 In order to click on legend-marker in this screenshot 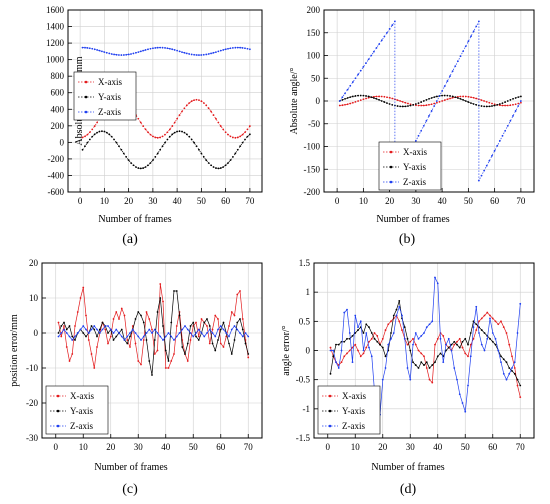, I will do `click(58, 426)`.